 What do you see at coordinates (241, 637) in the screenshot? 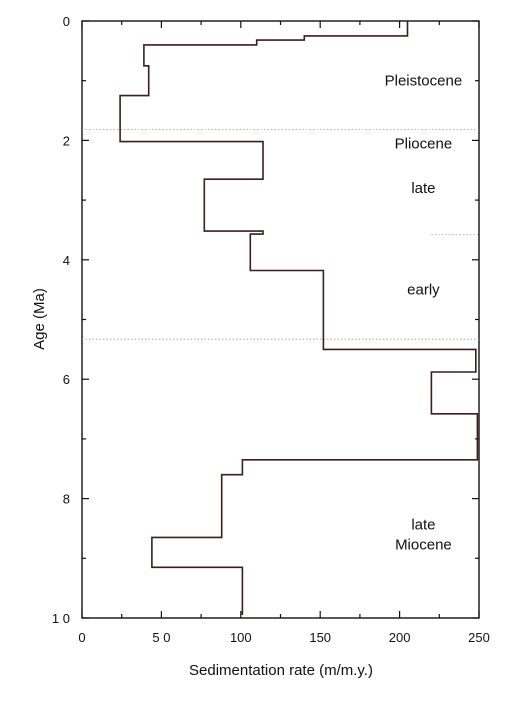
I see `x-tick-label: 100` at bounding box center [241, 637].